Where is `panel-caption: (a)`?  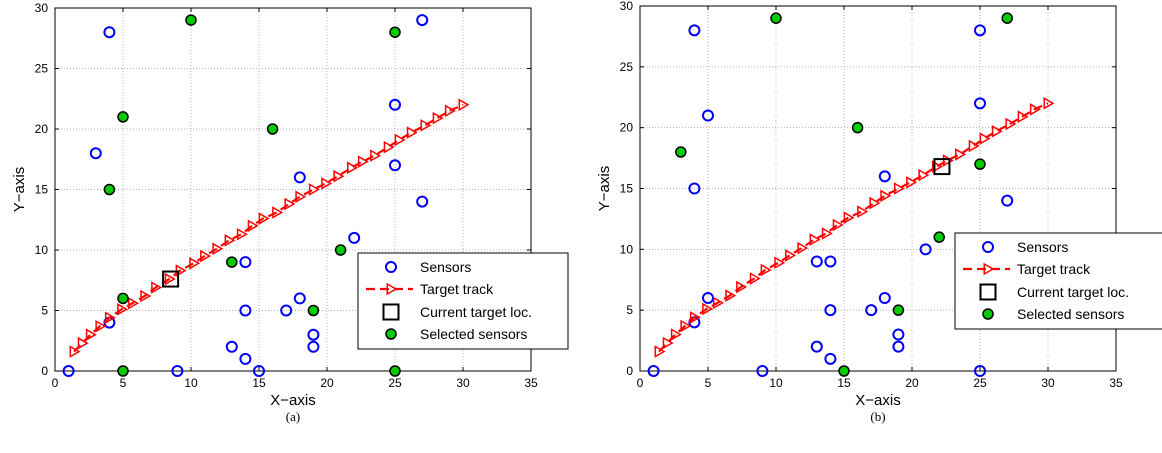 panel-caption: (a) is located at coordinates (293, 416).